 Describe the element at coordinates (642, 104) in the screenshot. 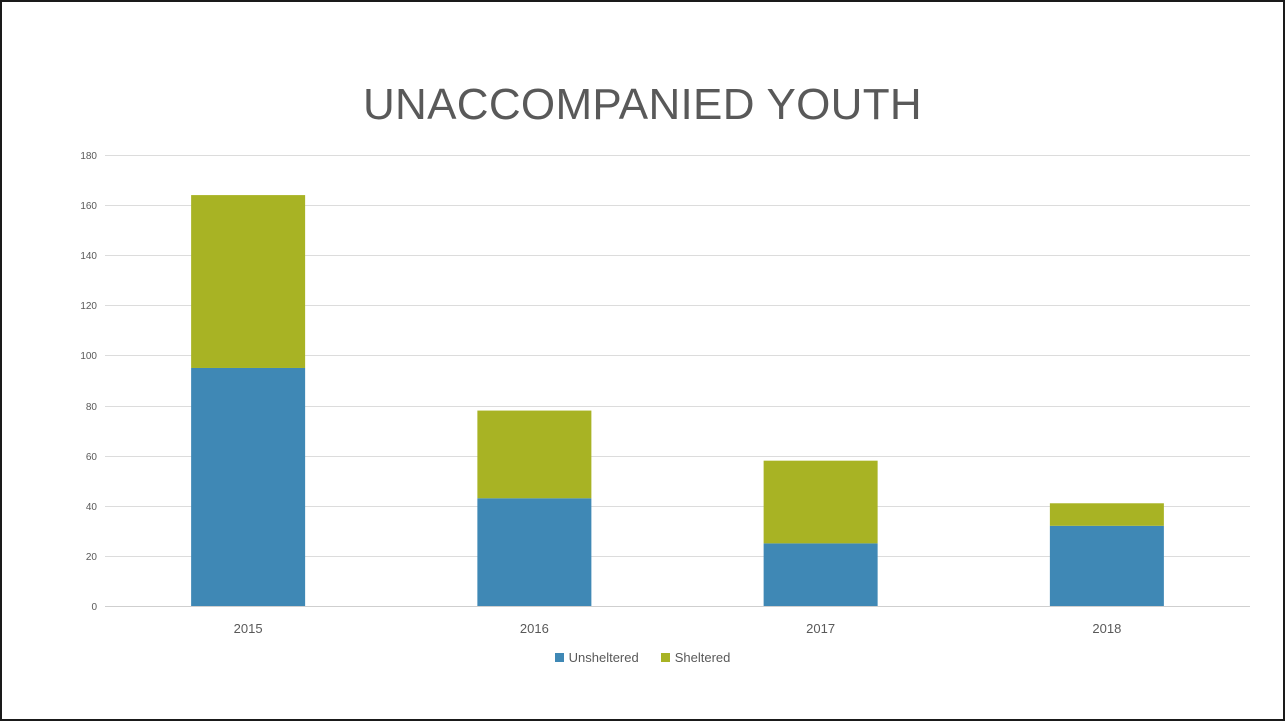

I see `chart-title: UNACCOMPANIED YOUTH` at that location.